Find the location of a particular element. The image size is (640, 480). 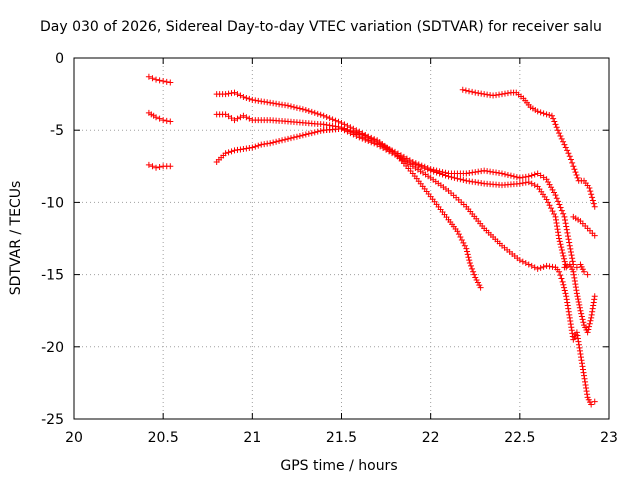

x-tick-label: 22.5 is located at coordinates (519, 438).